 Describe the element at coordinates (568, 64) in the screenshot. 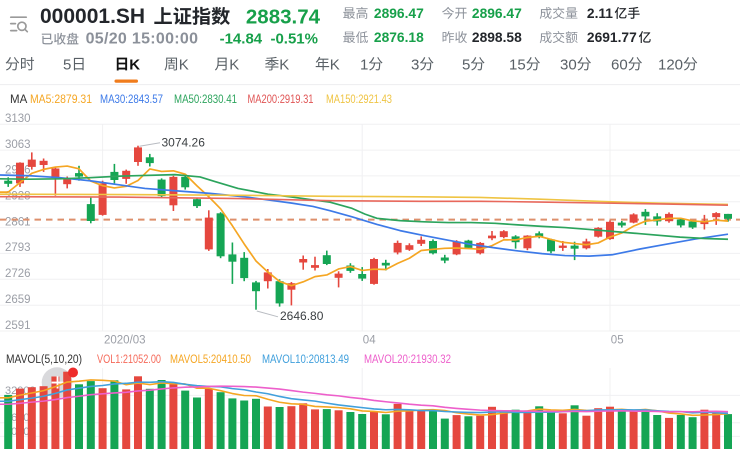

I see `svg-text: 30` at that location.